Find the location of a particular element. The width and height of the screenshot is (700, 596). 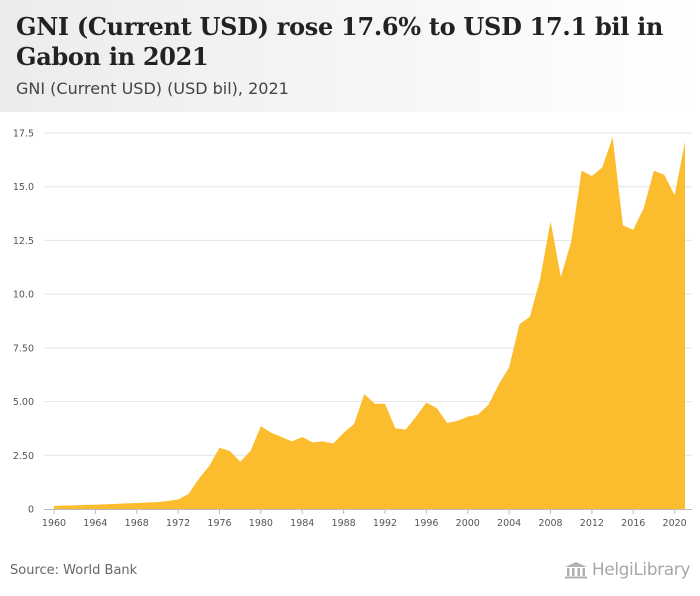

x-tick-label: 2008 is located at coordinates (550, 523).